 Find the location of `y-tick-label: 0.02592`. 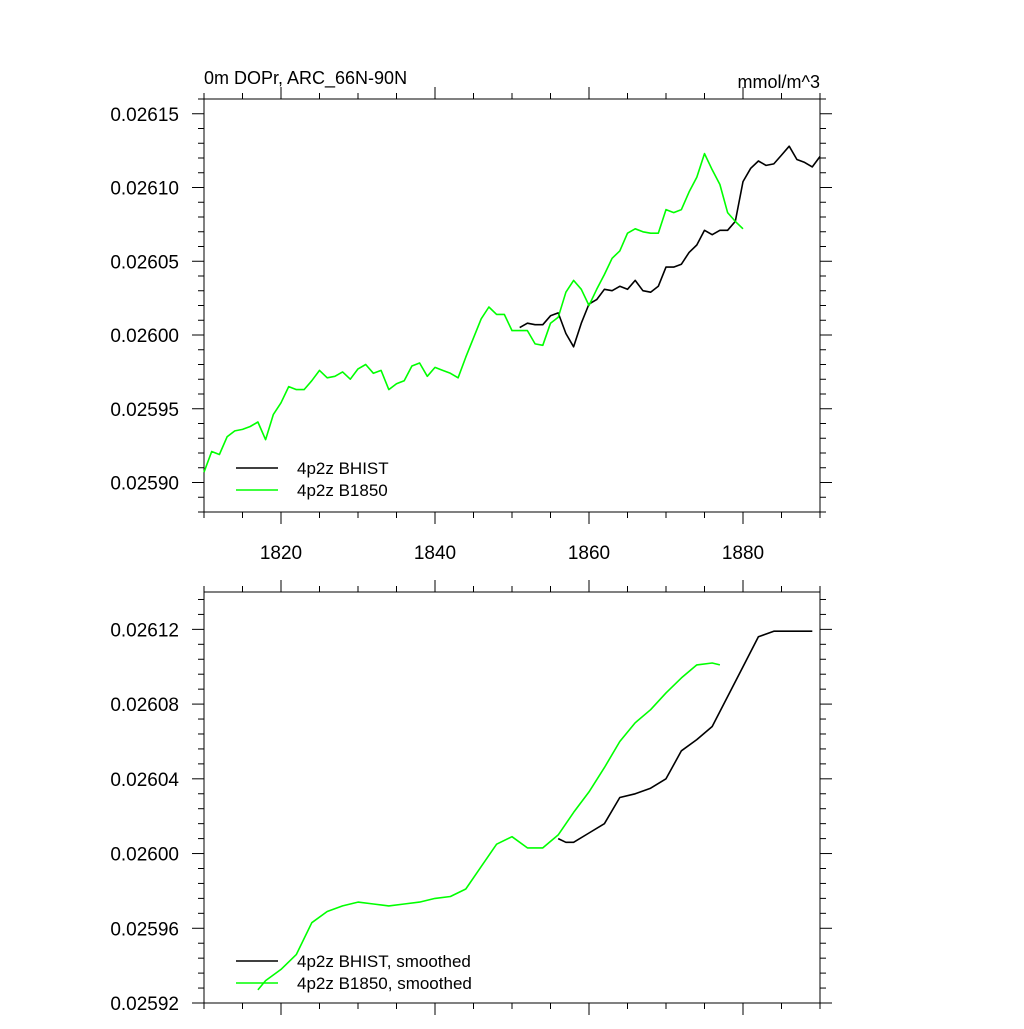

y-tick-label: 0.02592 is located at coordinates (144, 1004).